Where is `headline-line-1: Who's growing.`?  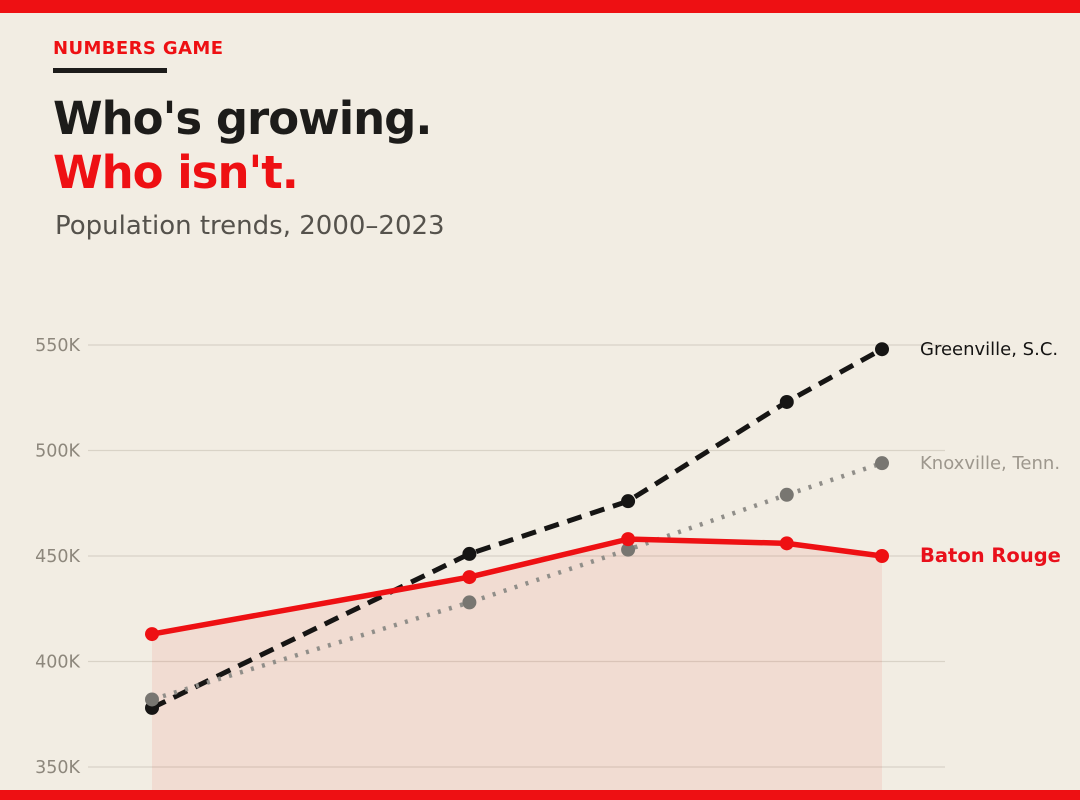 headline-line-1: Who's growing. is located at coordinates (242, 118).